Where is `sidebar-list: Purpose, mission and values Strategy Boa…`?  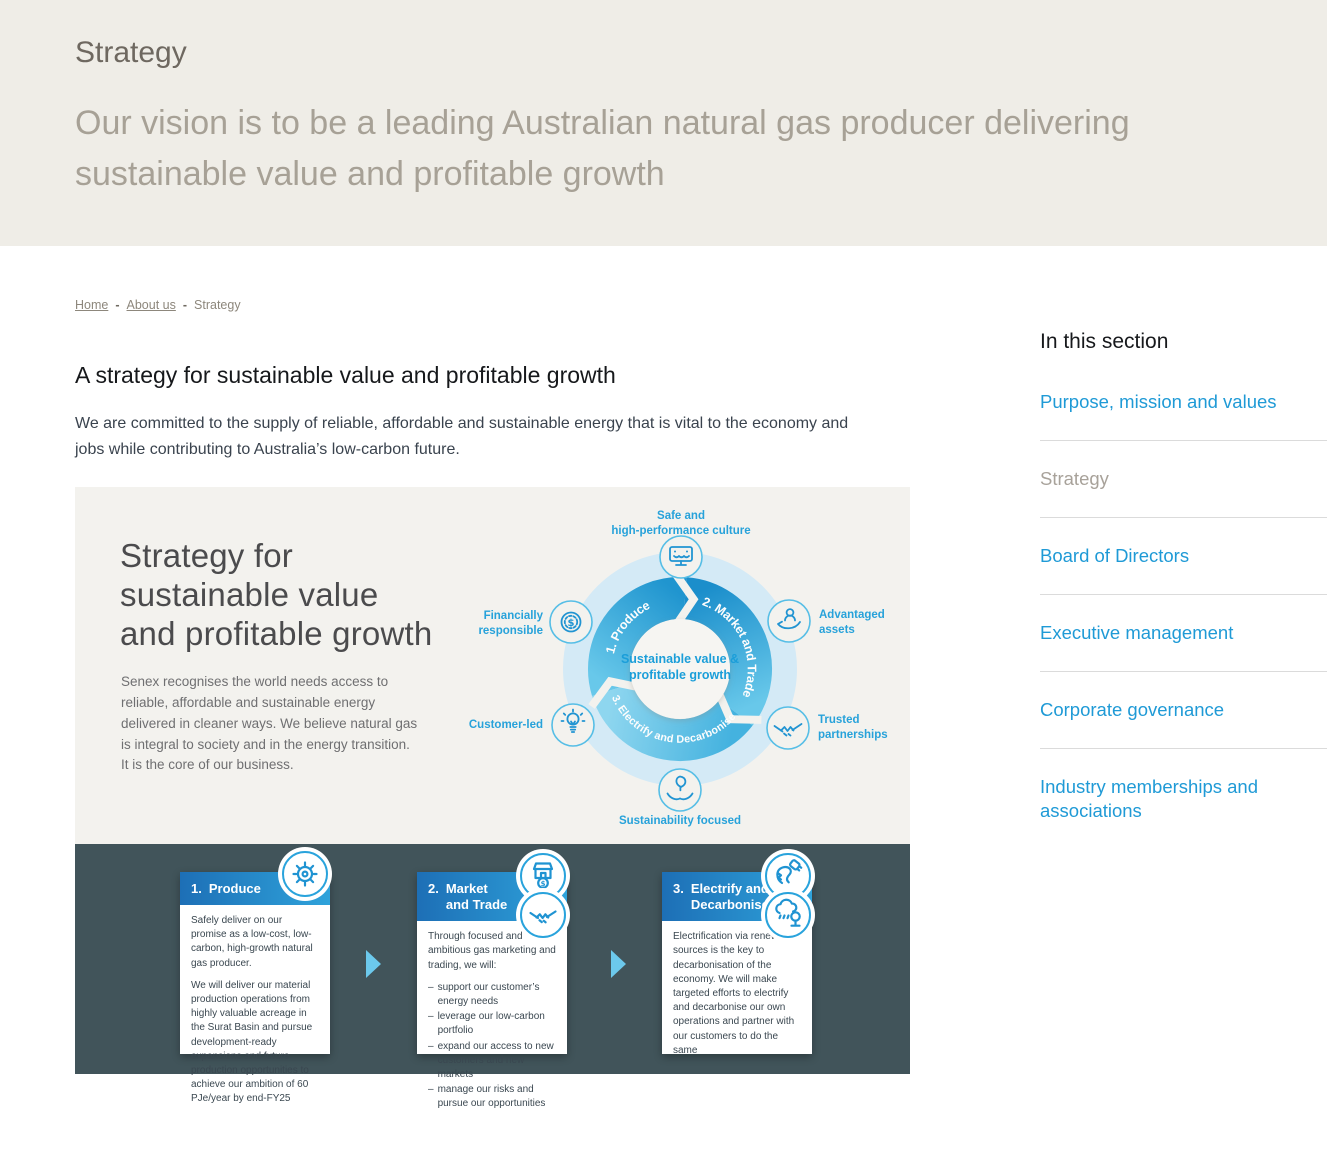 sidebar-list: Purpose, mission and values Strategy Boa… is located at coordinates (1183, 606).